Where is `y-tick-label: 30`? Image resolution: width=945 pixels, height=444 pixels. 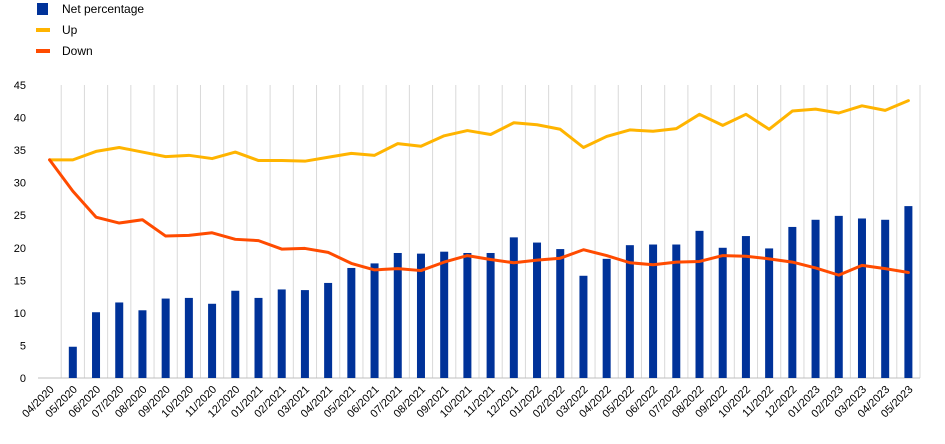
y-tick-label: 30 is located at coordinates (20, 184).